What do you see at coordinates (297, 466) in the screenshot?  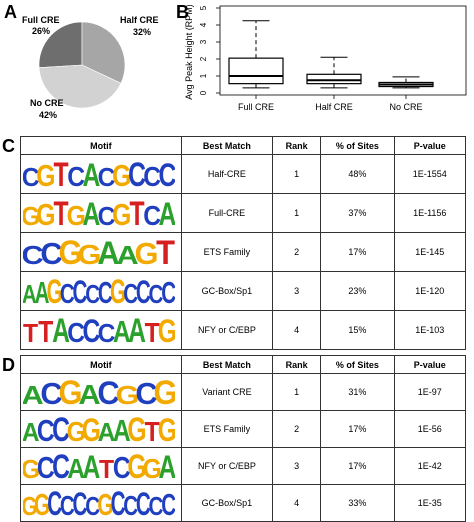 I see `rank-cell: 3` at bounding box center [297, 466].